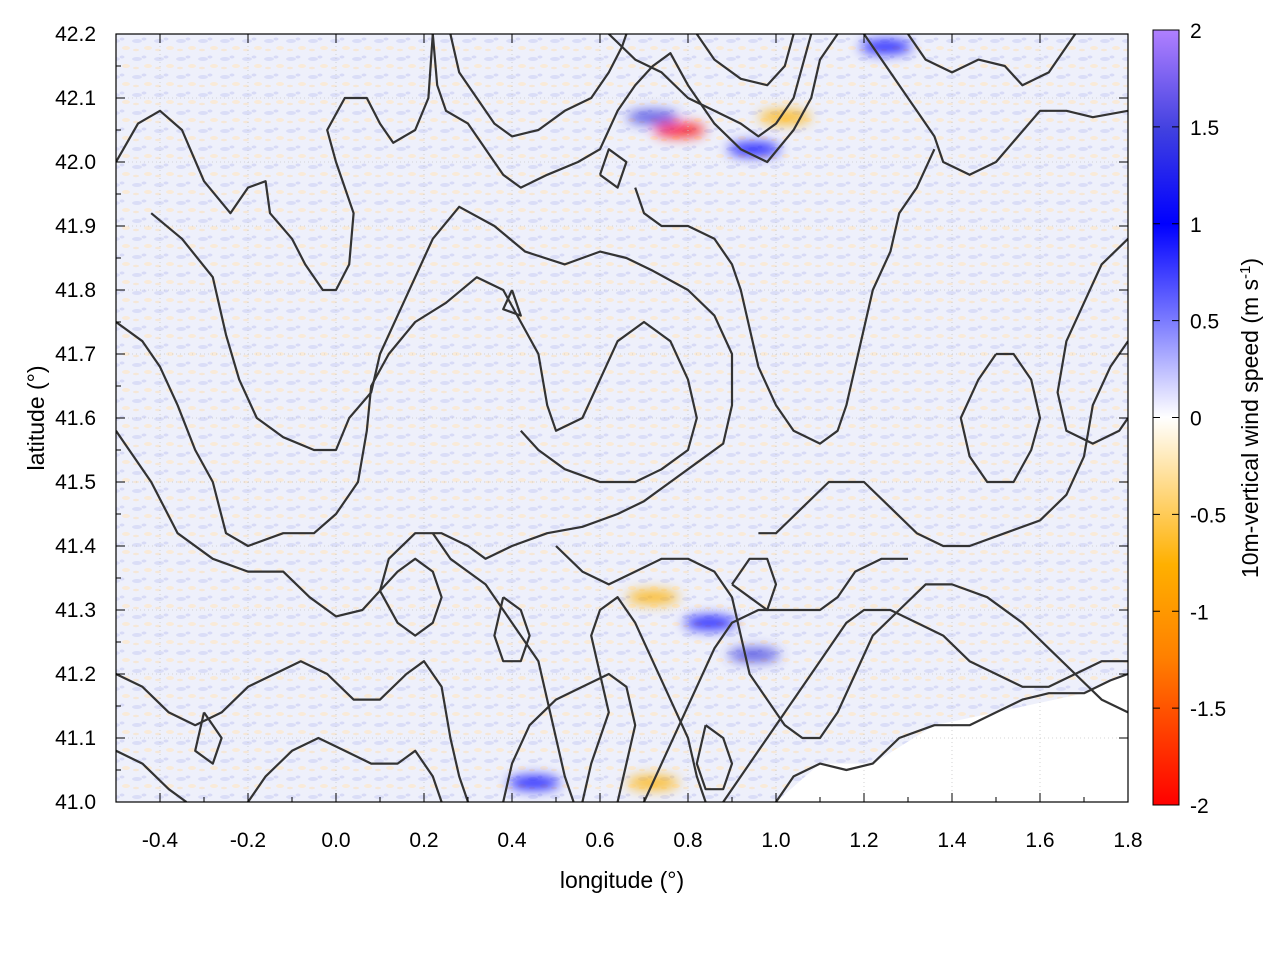 Image resolution: width=1280 pixels, height=960 pixels. I want to click on x-tick-label-3: 0.2, so click(423, 840).